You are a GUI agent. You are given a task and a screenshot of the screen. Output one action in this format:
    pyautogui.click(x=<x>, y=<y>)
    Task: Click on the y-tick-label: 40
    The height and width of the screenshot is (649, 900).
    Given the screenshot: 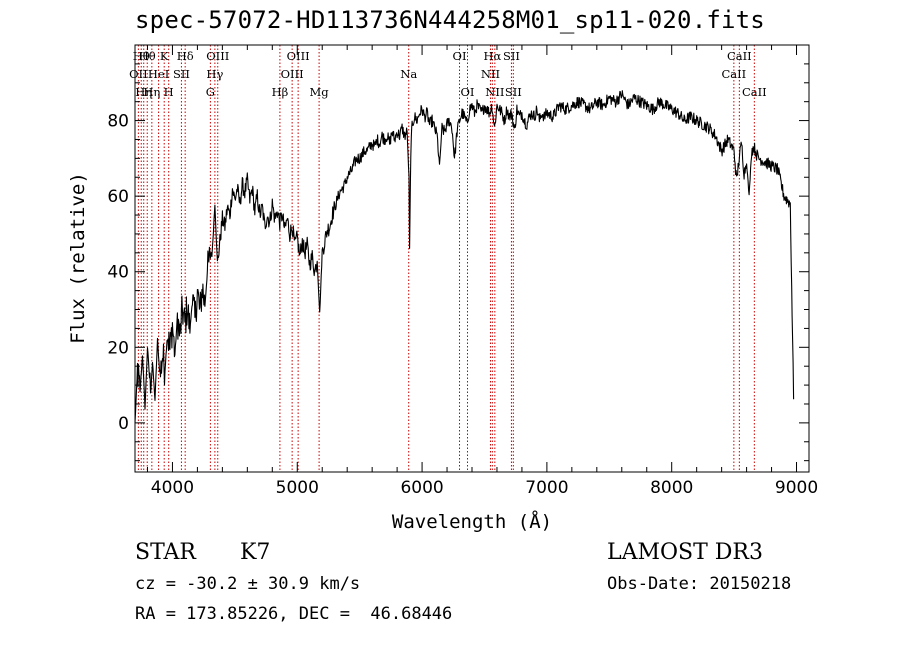 What is the action you would take?
    pyautogui.click(x=118, y=273)
    